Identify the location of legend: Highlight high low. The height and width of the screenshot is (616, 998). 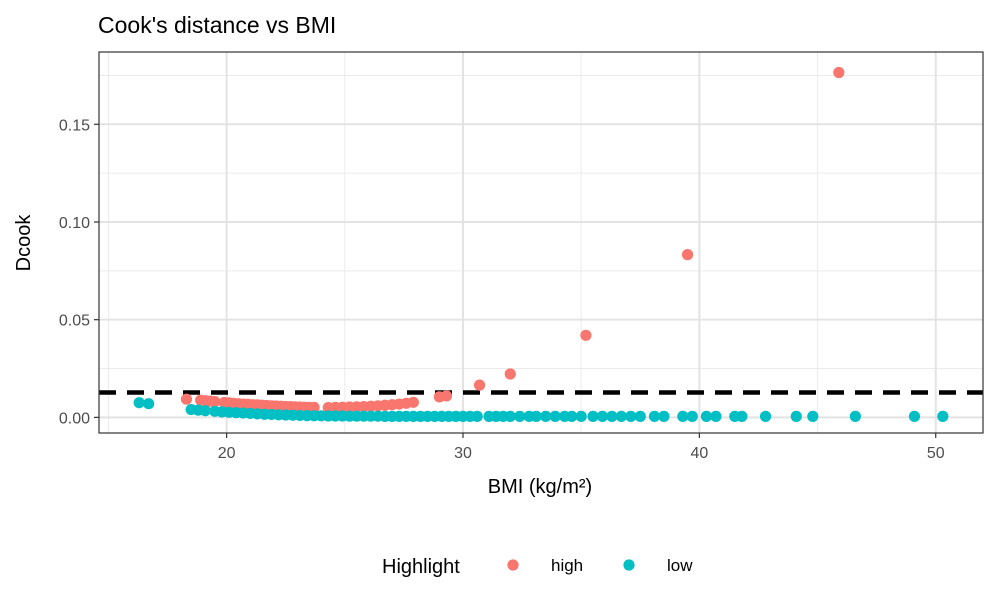
(537, 567).